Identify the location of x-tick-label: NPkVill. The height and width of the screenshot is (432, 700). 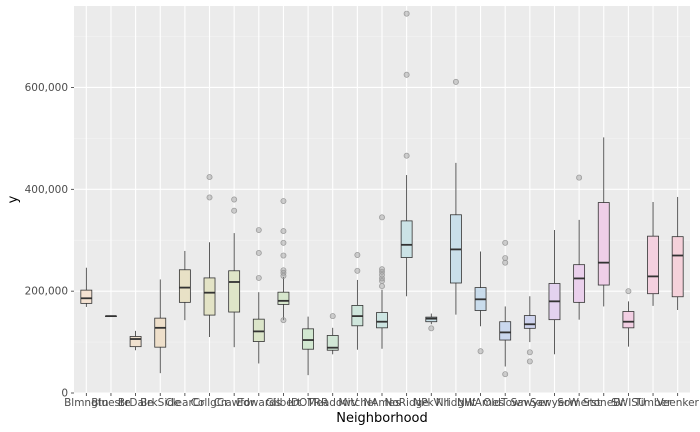
(431, 403).